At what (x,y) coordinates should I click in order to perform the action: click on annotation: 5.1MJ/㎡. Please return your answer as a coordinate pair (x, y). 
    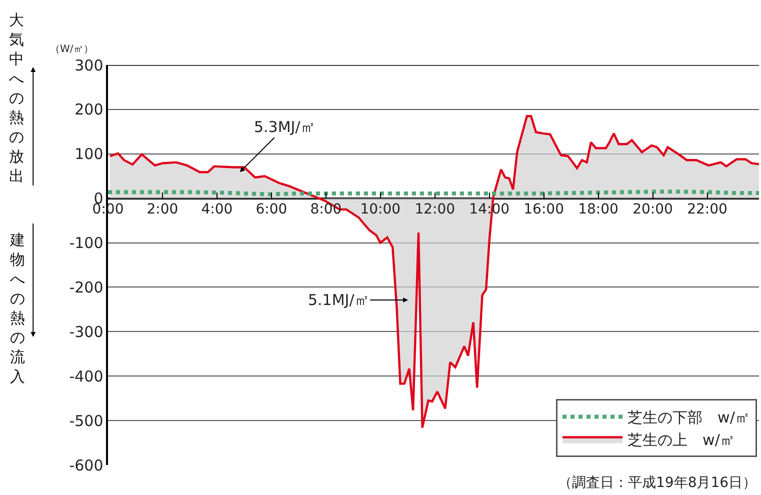
    Looking at the image, I should click on (339, 300).